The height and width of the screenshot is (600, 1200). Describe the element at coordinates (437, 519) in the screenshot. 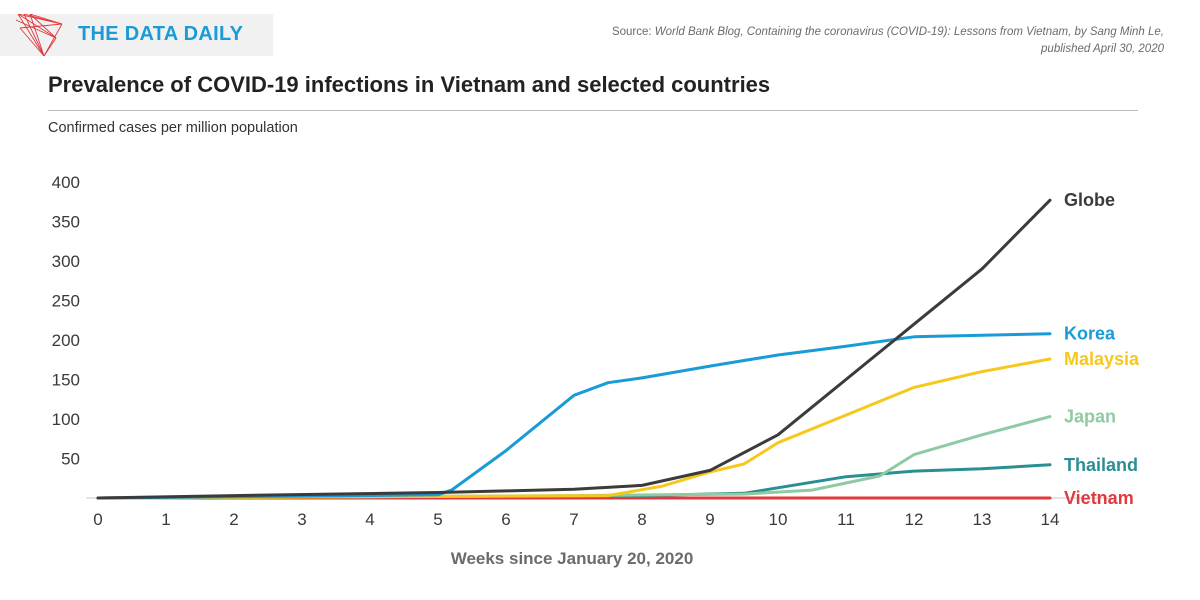

I see `x-tick-label: 5` at that location.